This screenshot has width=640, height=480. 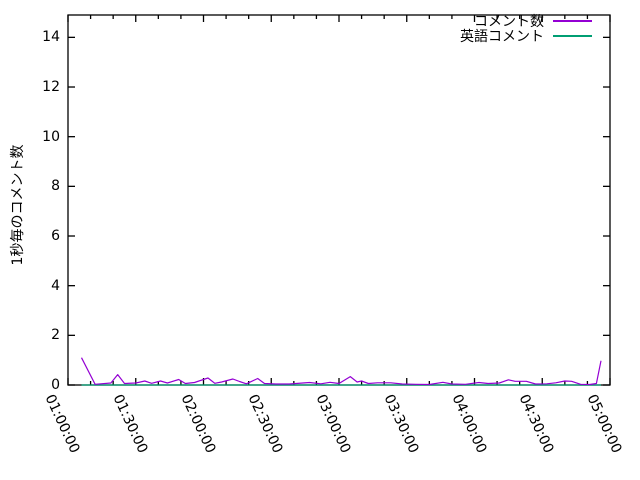 I want to click on y-tick-label: 0, so click(x=55, y=385).